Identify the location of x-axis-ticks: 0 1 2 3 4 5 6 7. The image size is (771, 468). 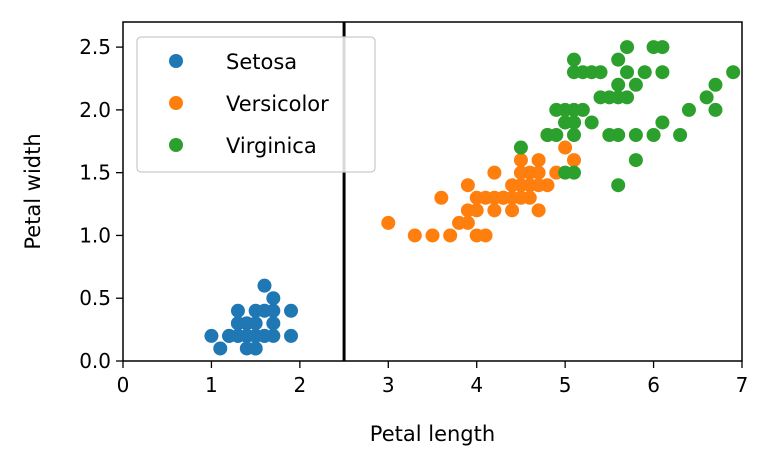
(433, 379).